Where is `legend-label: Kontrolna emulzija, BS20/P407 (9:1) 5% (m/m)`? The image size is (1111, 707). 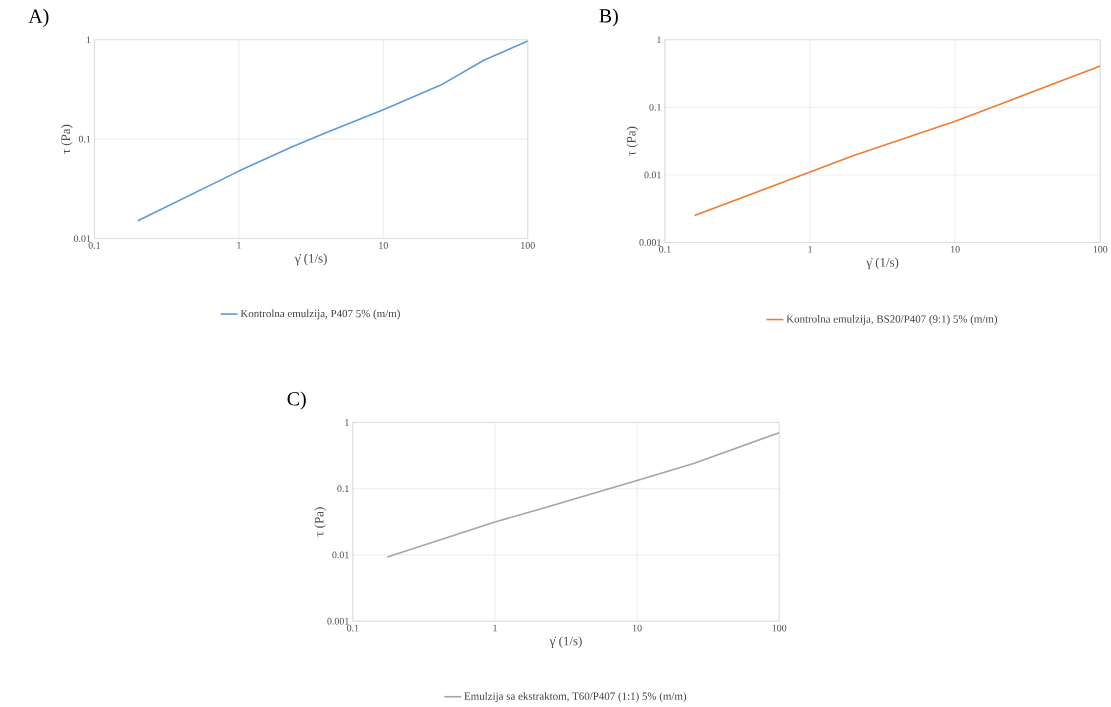 legend-label: Kontrolna emulzija, BS20/P407 (9:1) 5% (m/m) is located at coordinates (892, 320).